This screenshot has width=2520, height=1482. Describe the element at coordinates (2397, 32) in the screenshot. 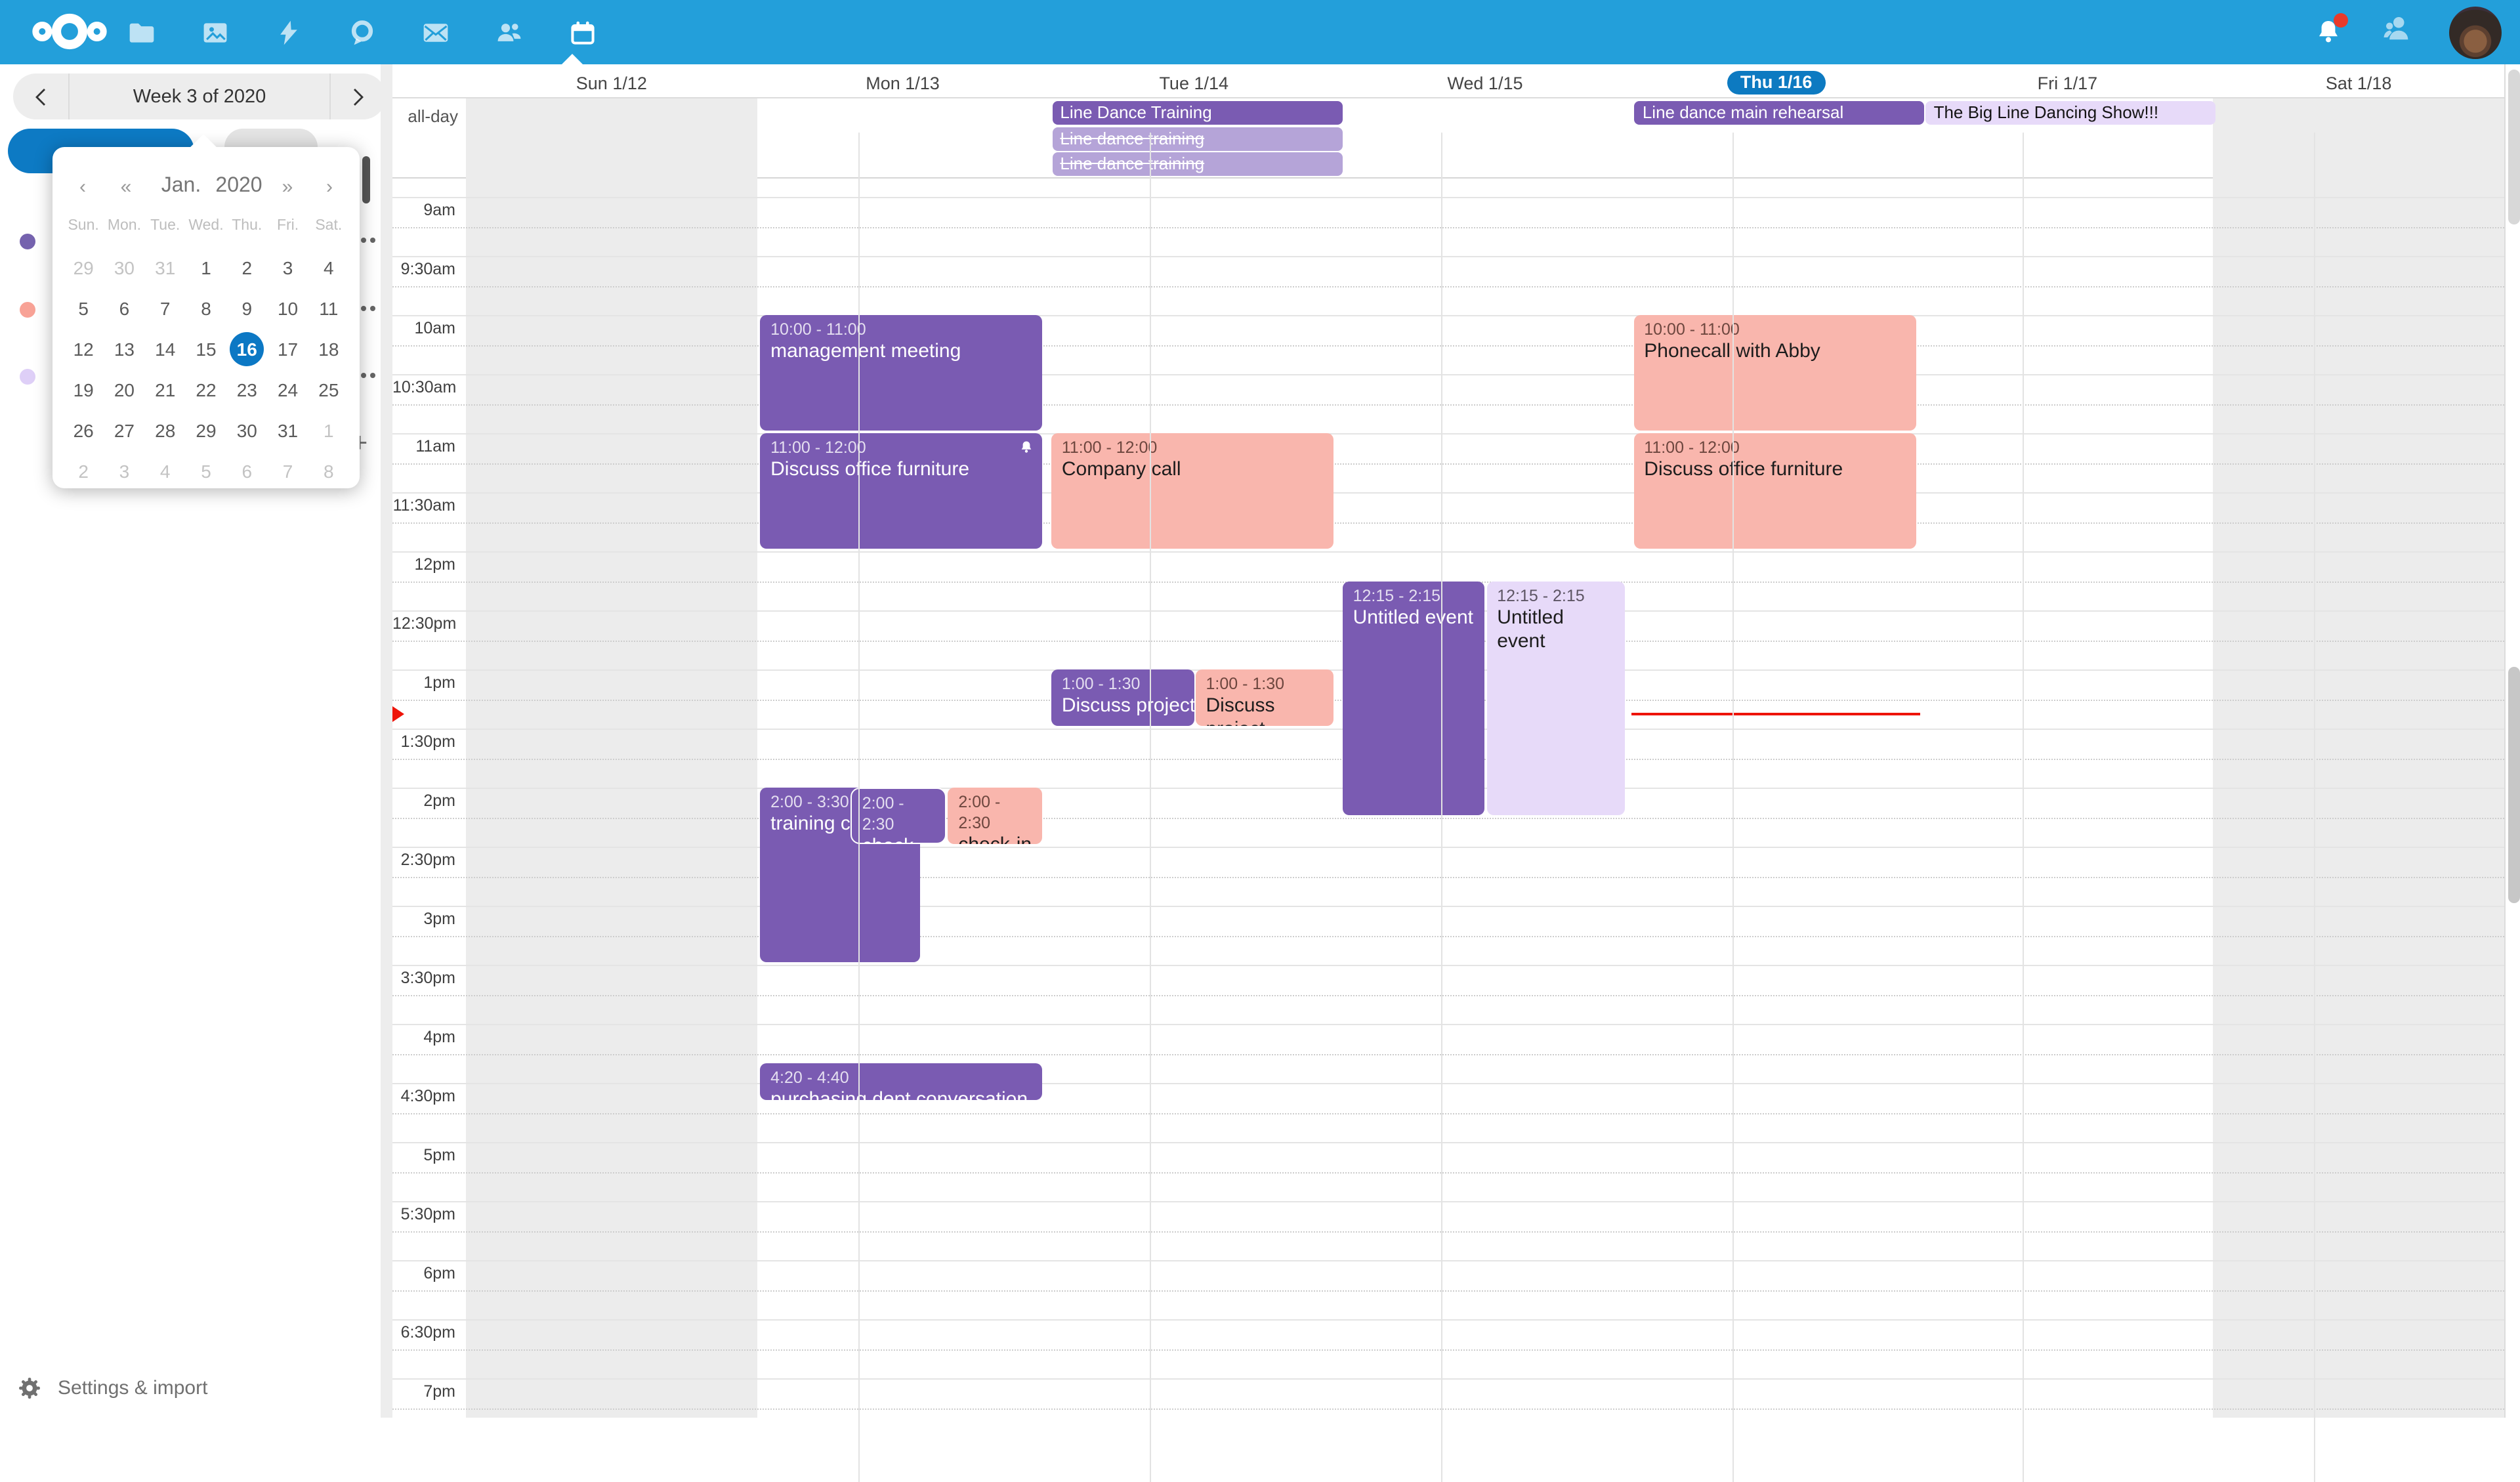

I see `contacts-menu-icon` at that location.